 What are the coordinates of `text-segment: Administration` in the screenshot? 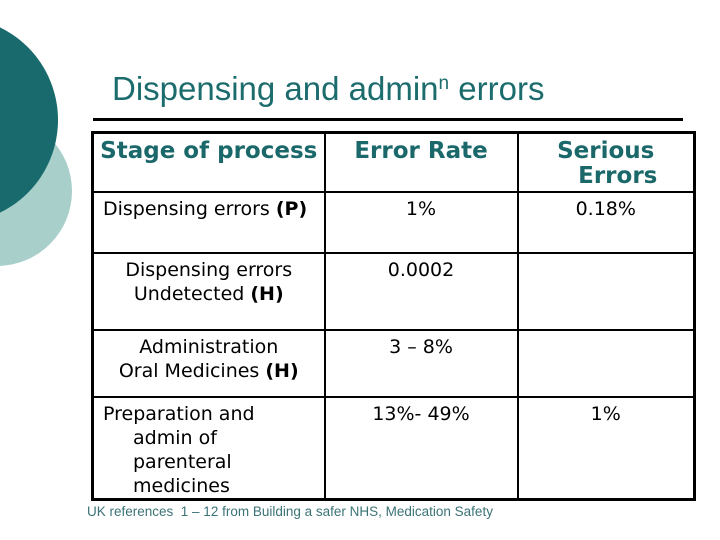 It's located at (209, 346).